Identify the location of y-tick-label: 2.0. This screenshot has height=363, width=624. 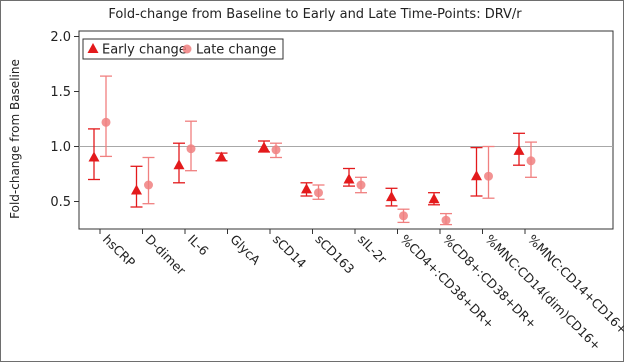
(60, 37).